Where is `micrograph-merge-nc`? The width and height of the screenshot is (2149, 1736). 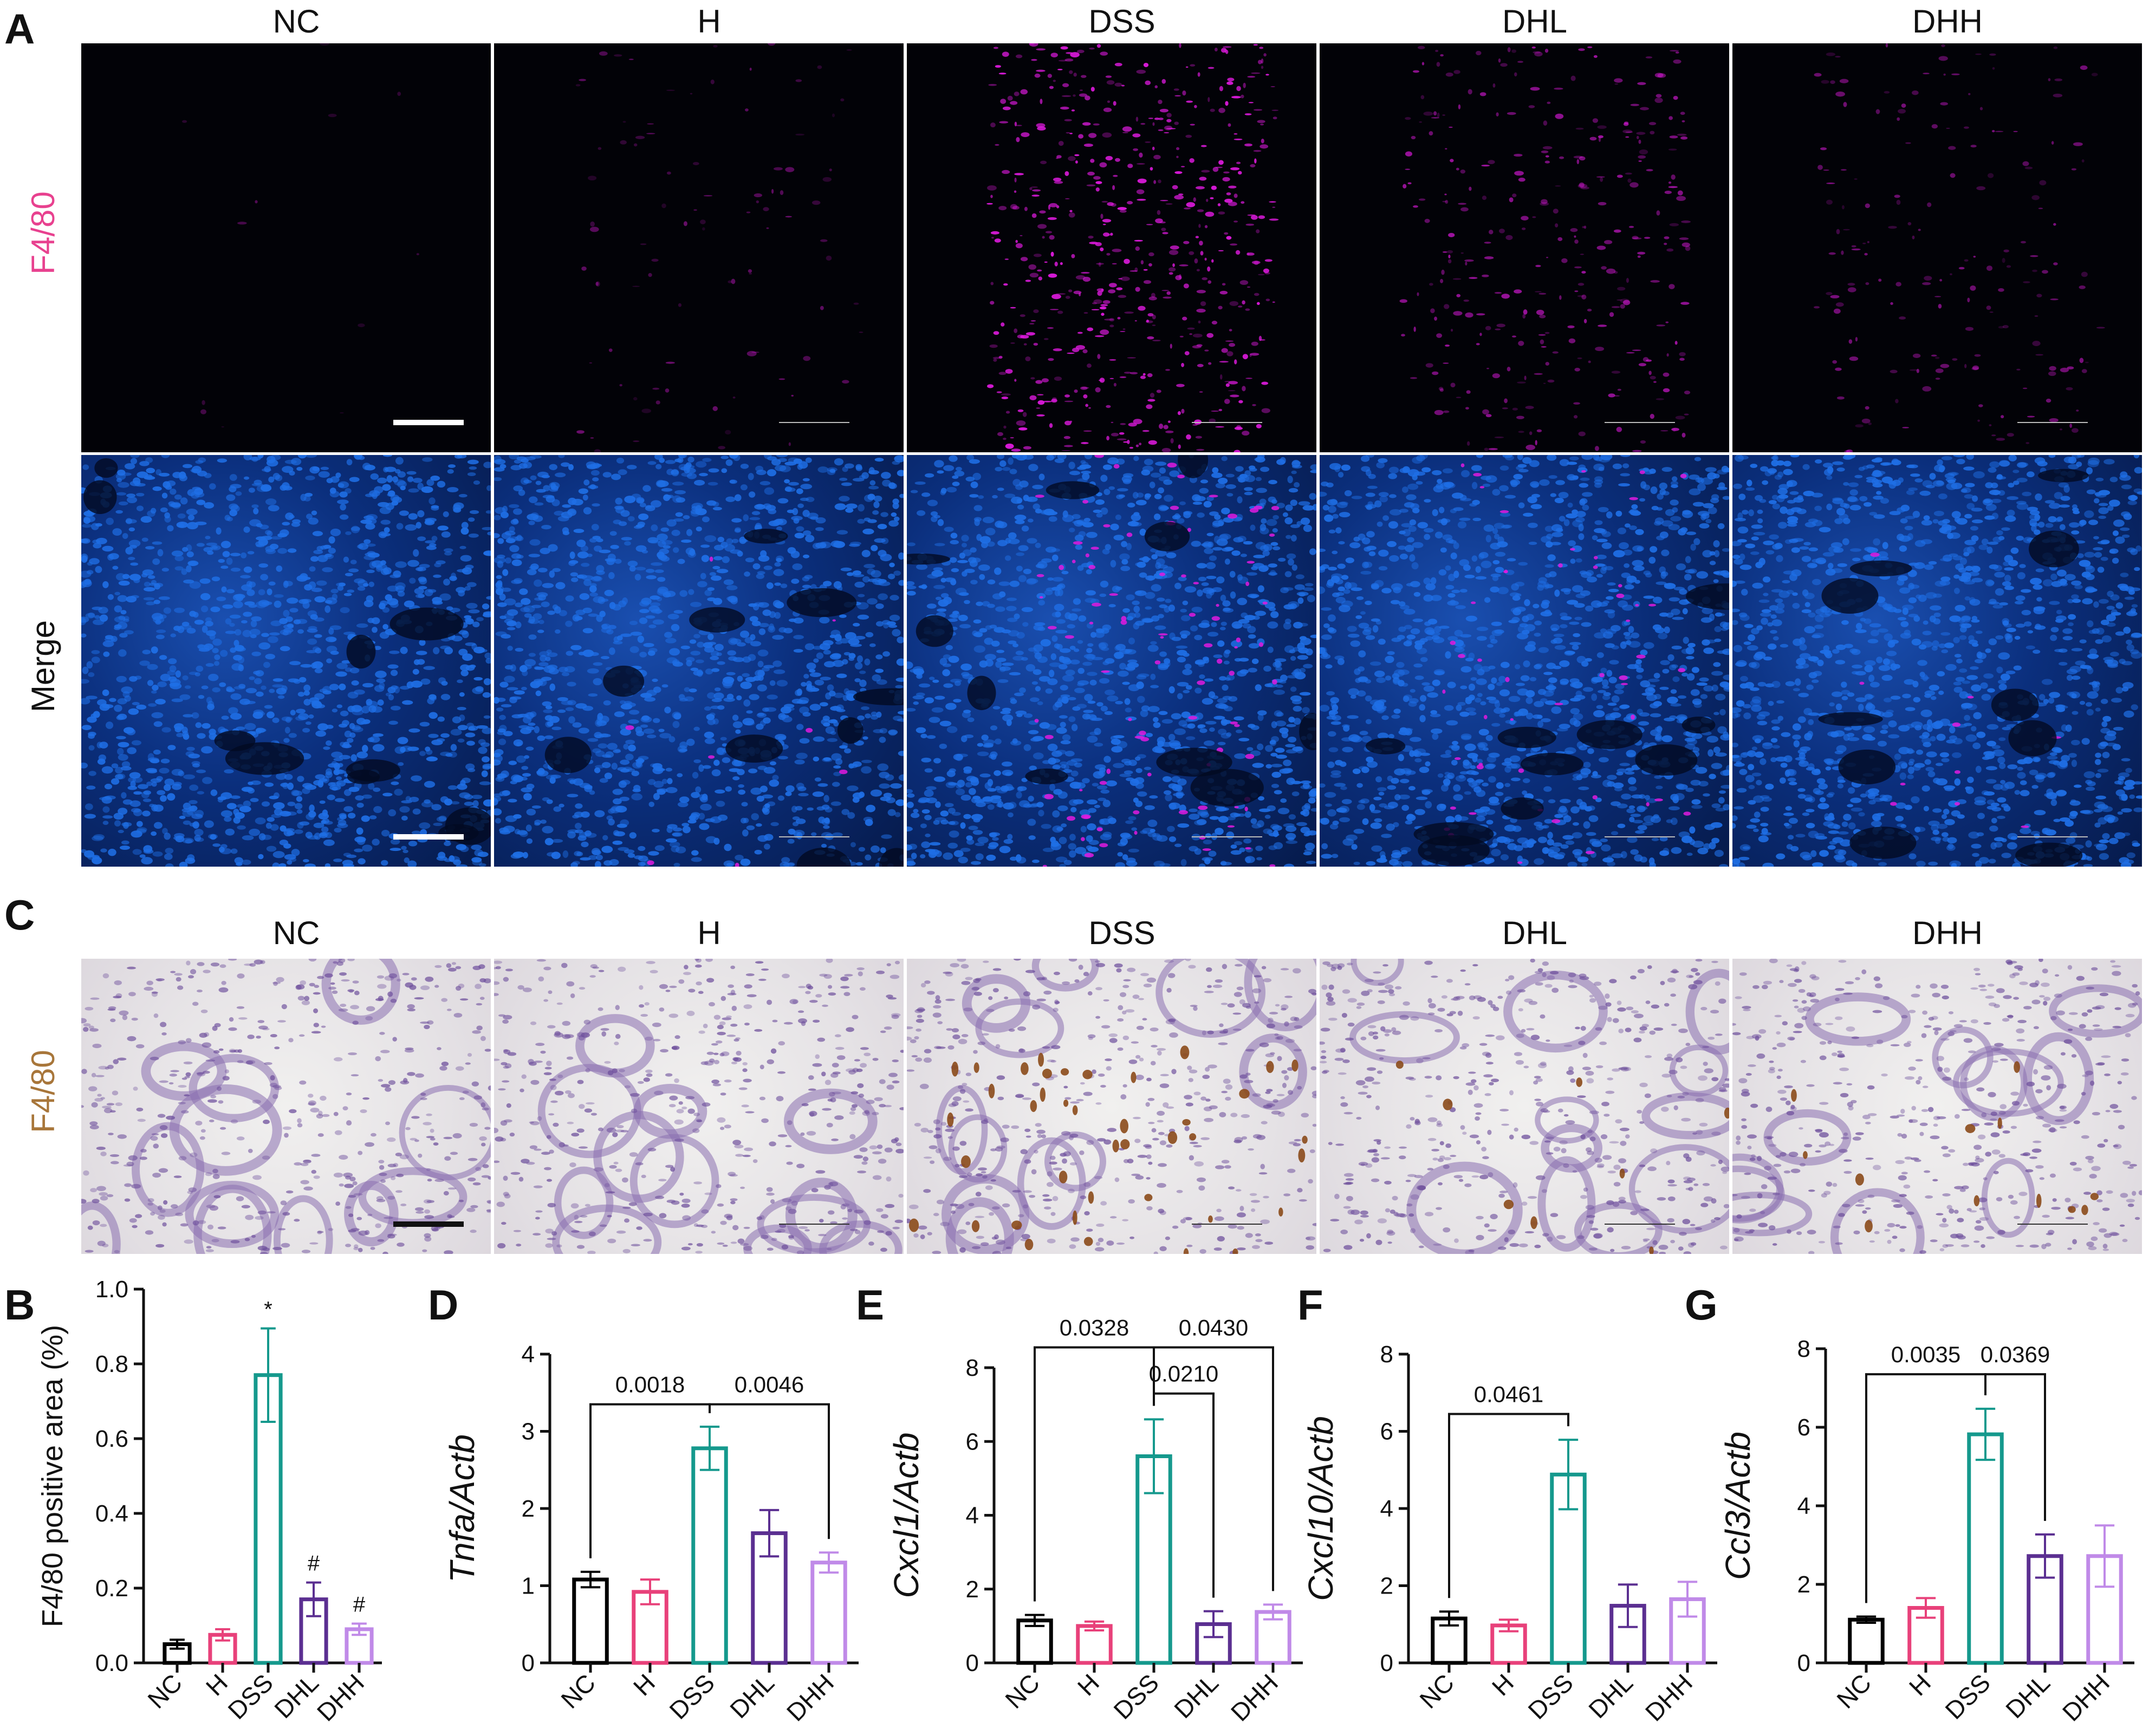 micrograph-merge-nc is located at coordinates (286, 661).